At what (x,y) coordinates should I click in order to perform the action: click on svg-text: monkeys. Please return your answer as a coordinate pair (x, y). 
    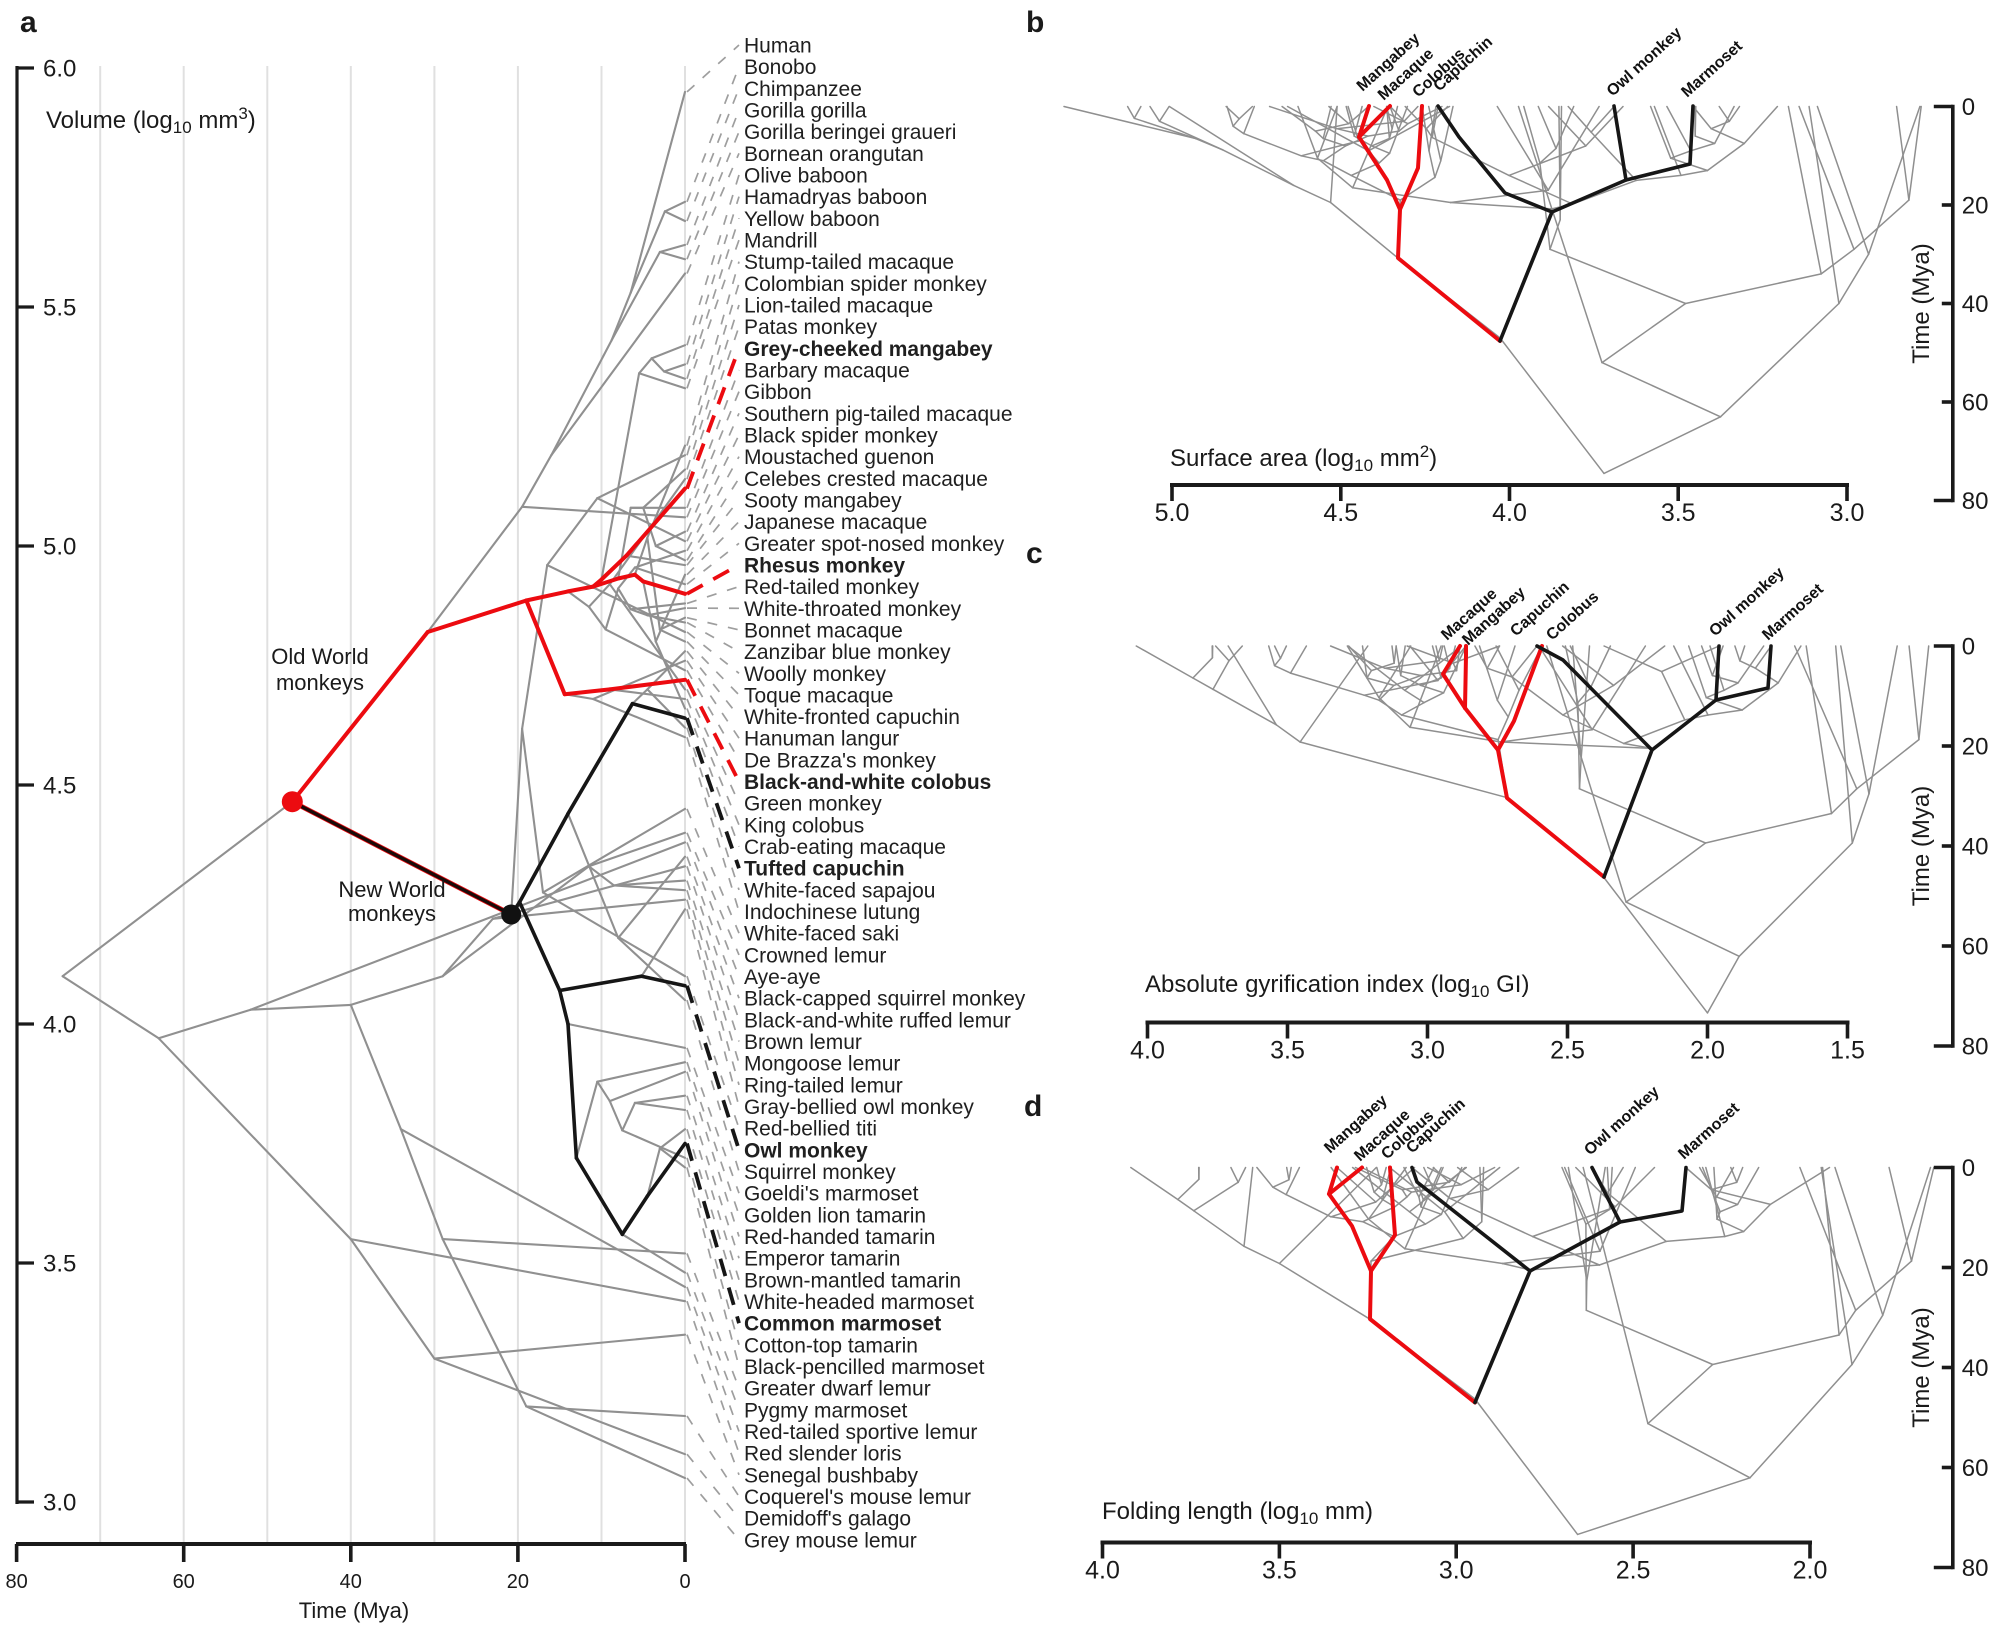
    Looking at the image, I should click on (320, 682).